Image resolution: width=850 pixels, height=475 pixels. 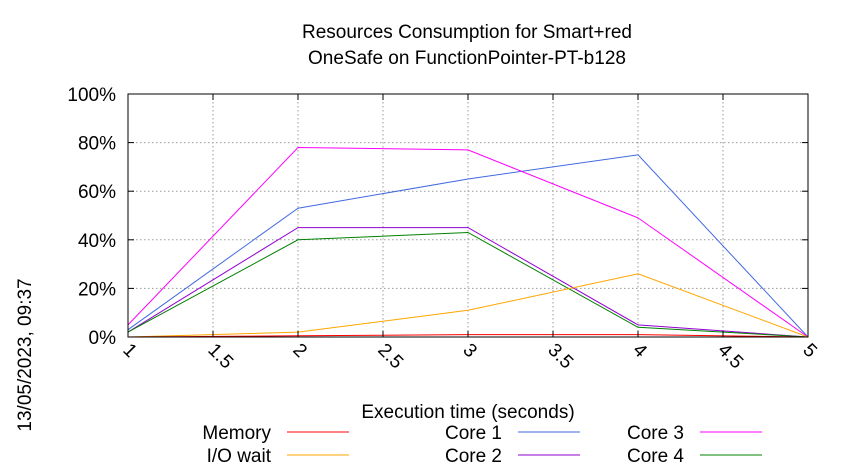 I want to click on x-tick-label: 4.5, so click(x=730, y=357).